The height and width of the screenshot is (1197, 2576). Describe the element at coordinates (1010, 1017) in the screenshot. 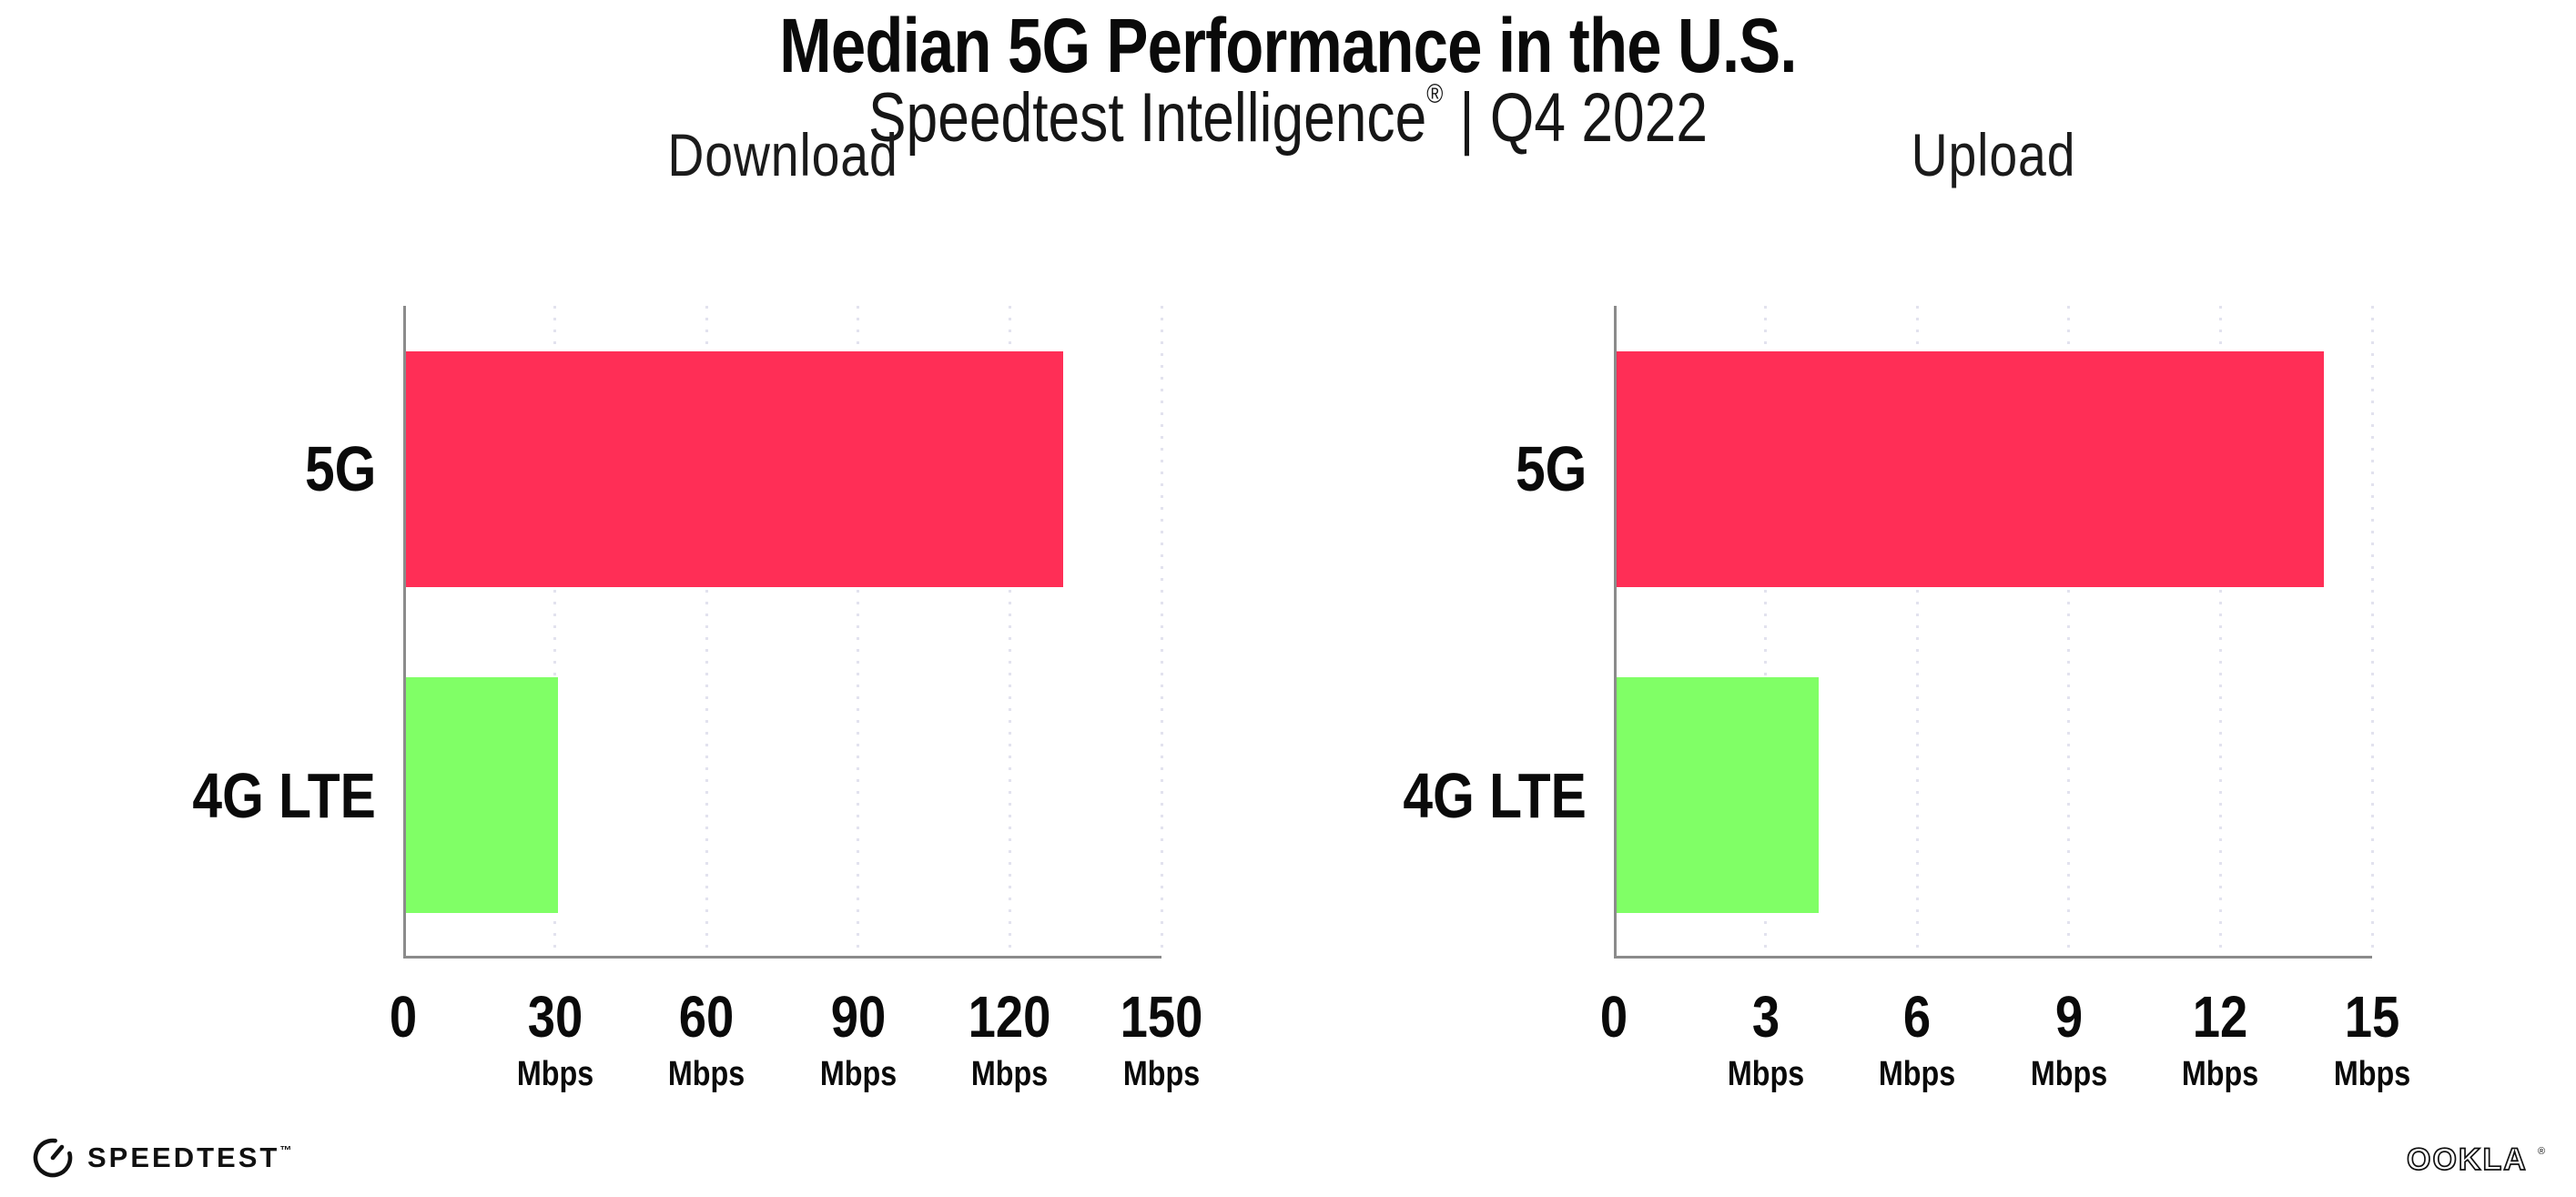

I see `x-tick-value: 120` at that location.